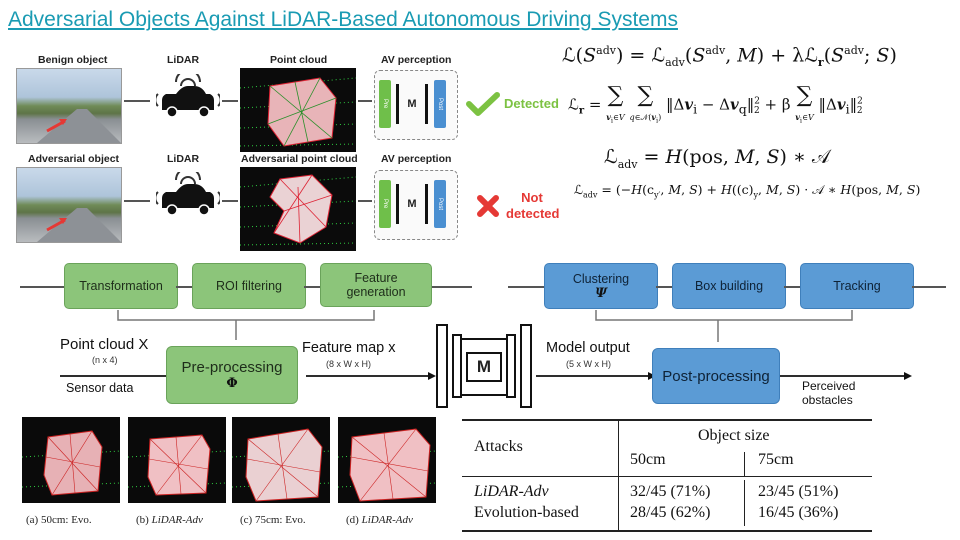 The width and height of the screenshot is (960, 540). I want to click on adv-point-cloud-image, so click(298, 209).